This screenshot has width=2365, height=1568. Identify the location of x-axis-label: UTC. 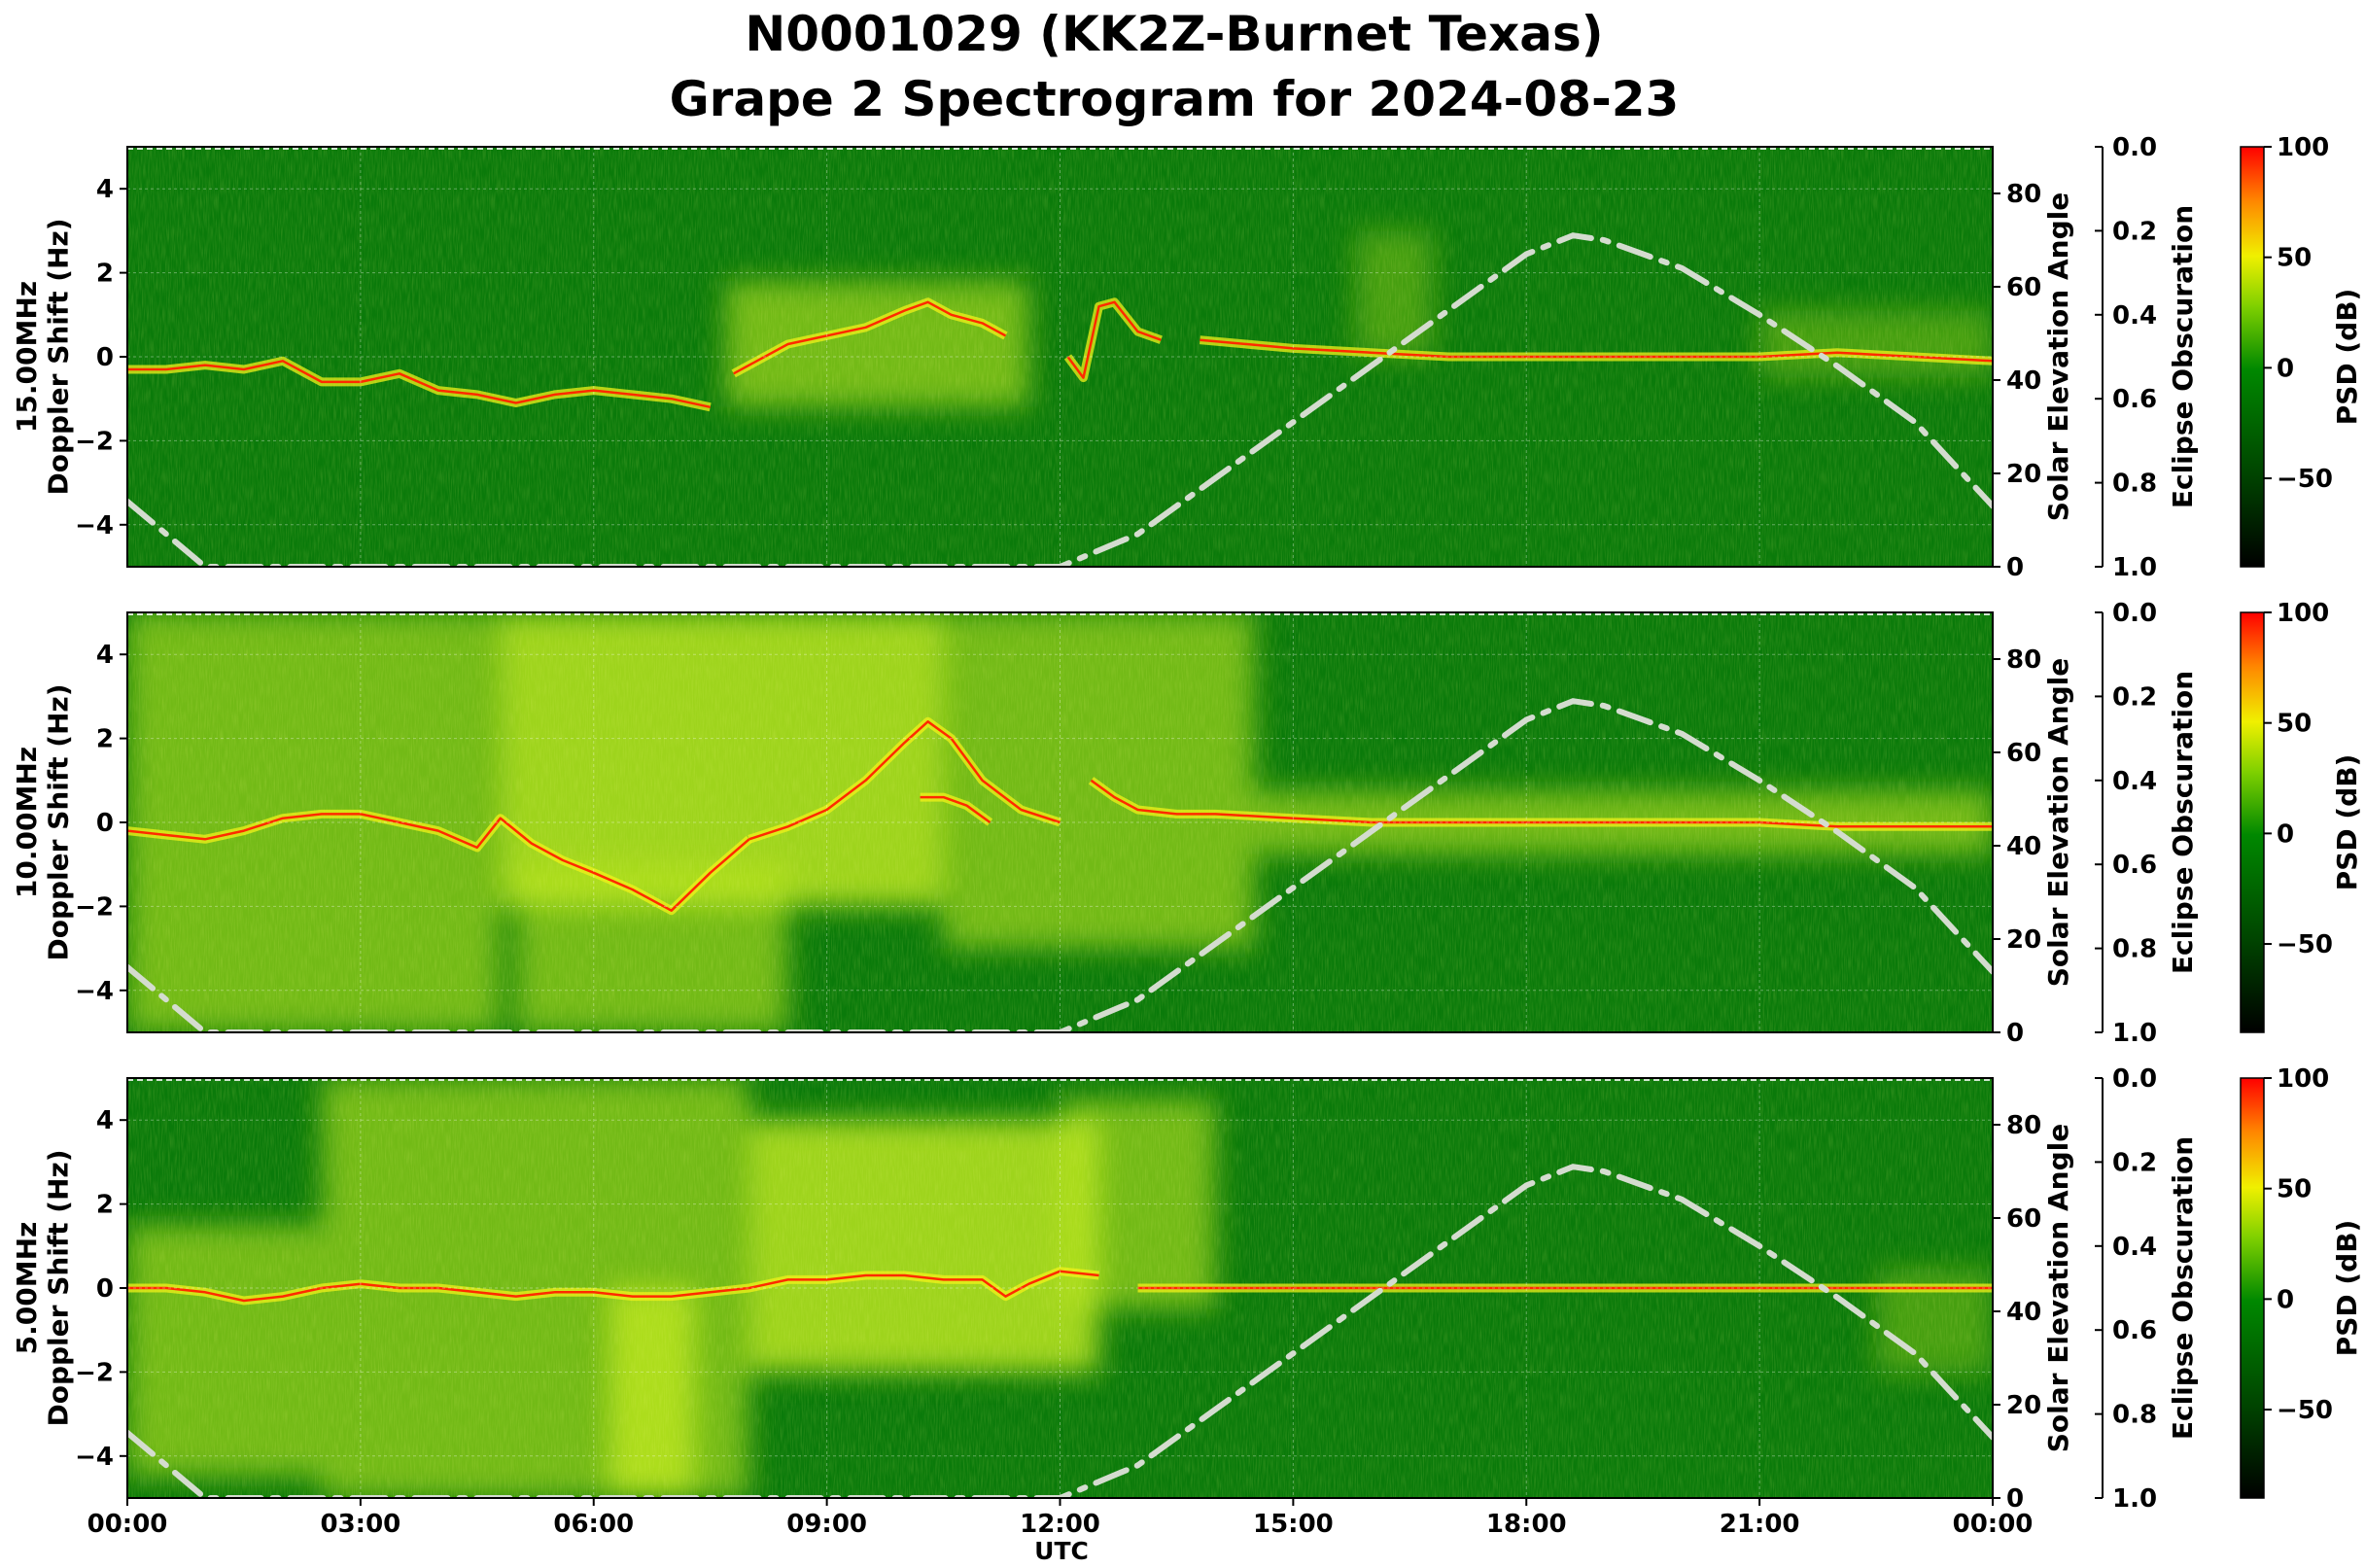
(1061, 1551).